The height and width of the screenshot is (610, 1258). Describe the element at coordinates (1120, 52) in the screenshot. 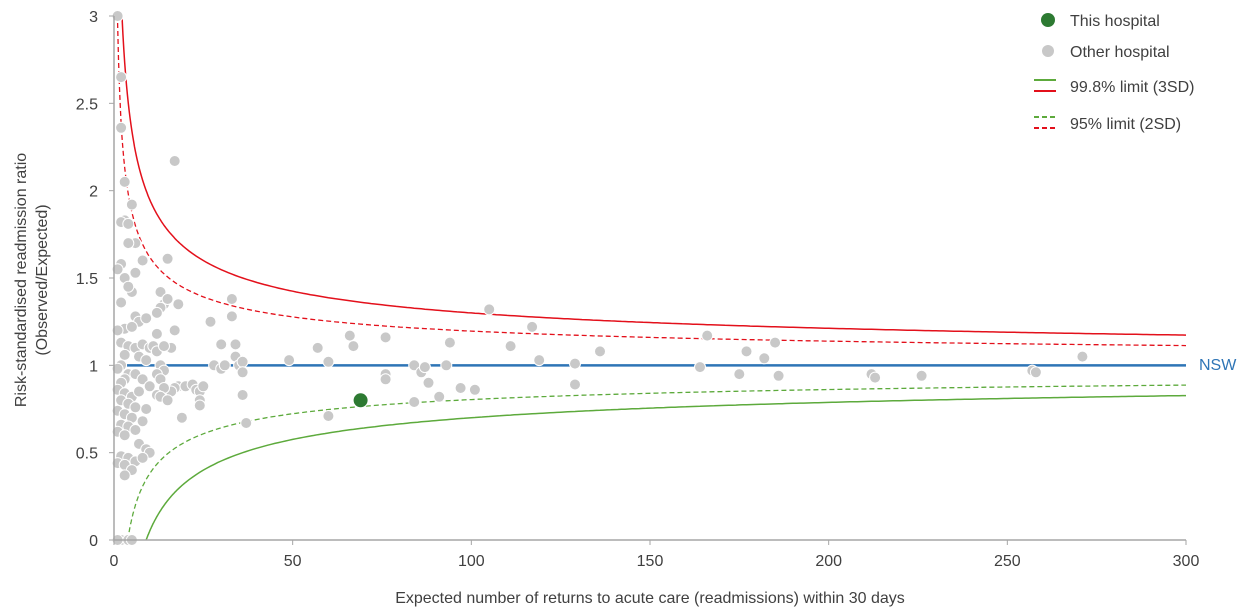

I see `legend-other-hospital-label: Other hospital` at that location.